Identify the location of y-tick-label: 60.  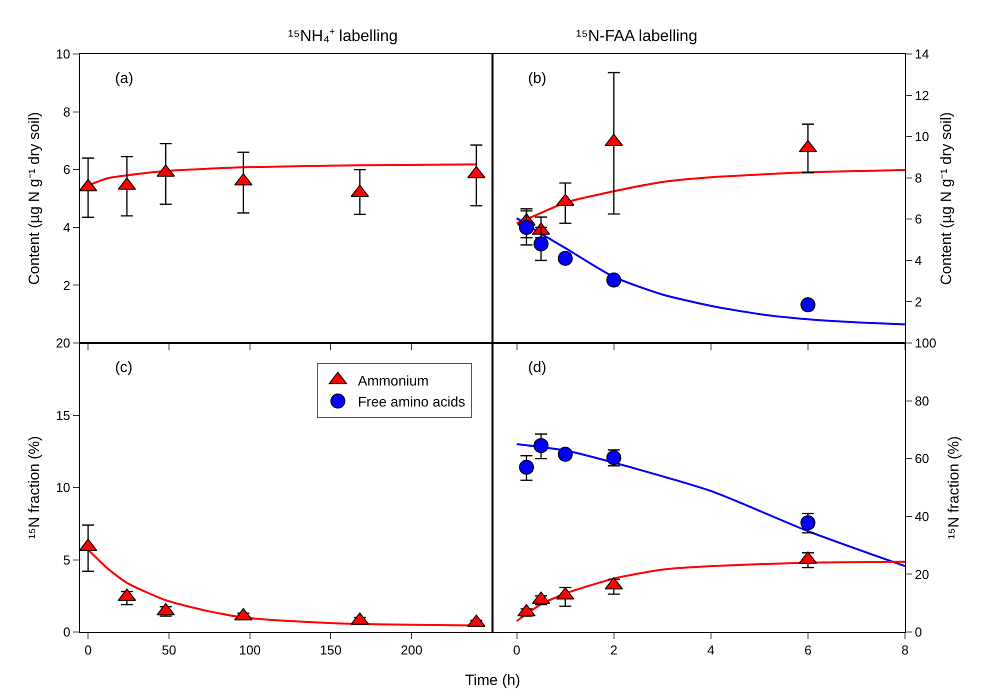
(922, 458).